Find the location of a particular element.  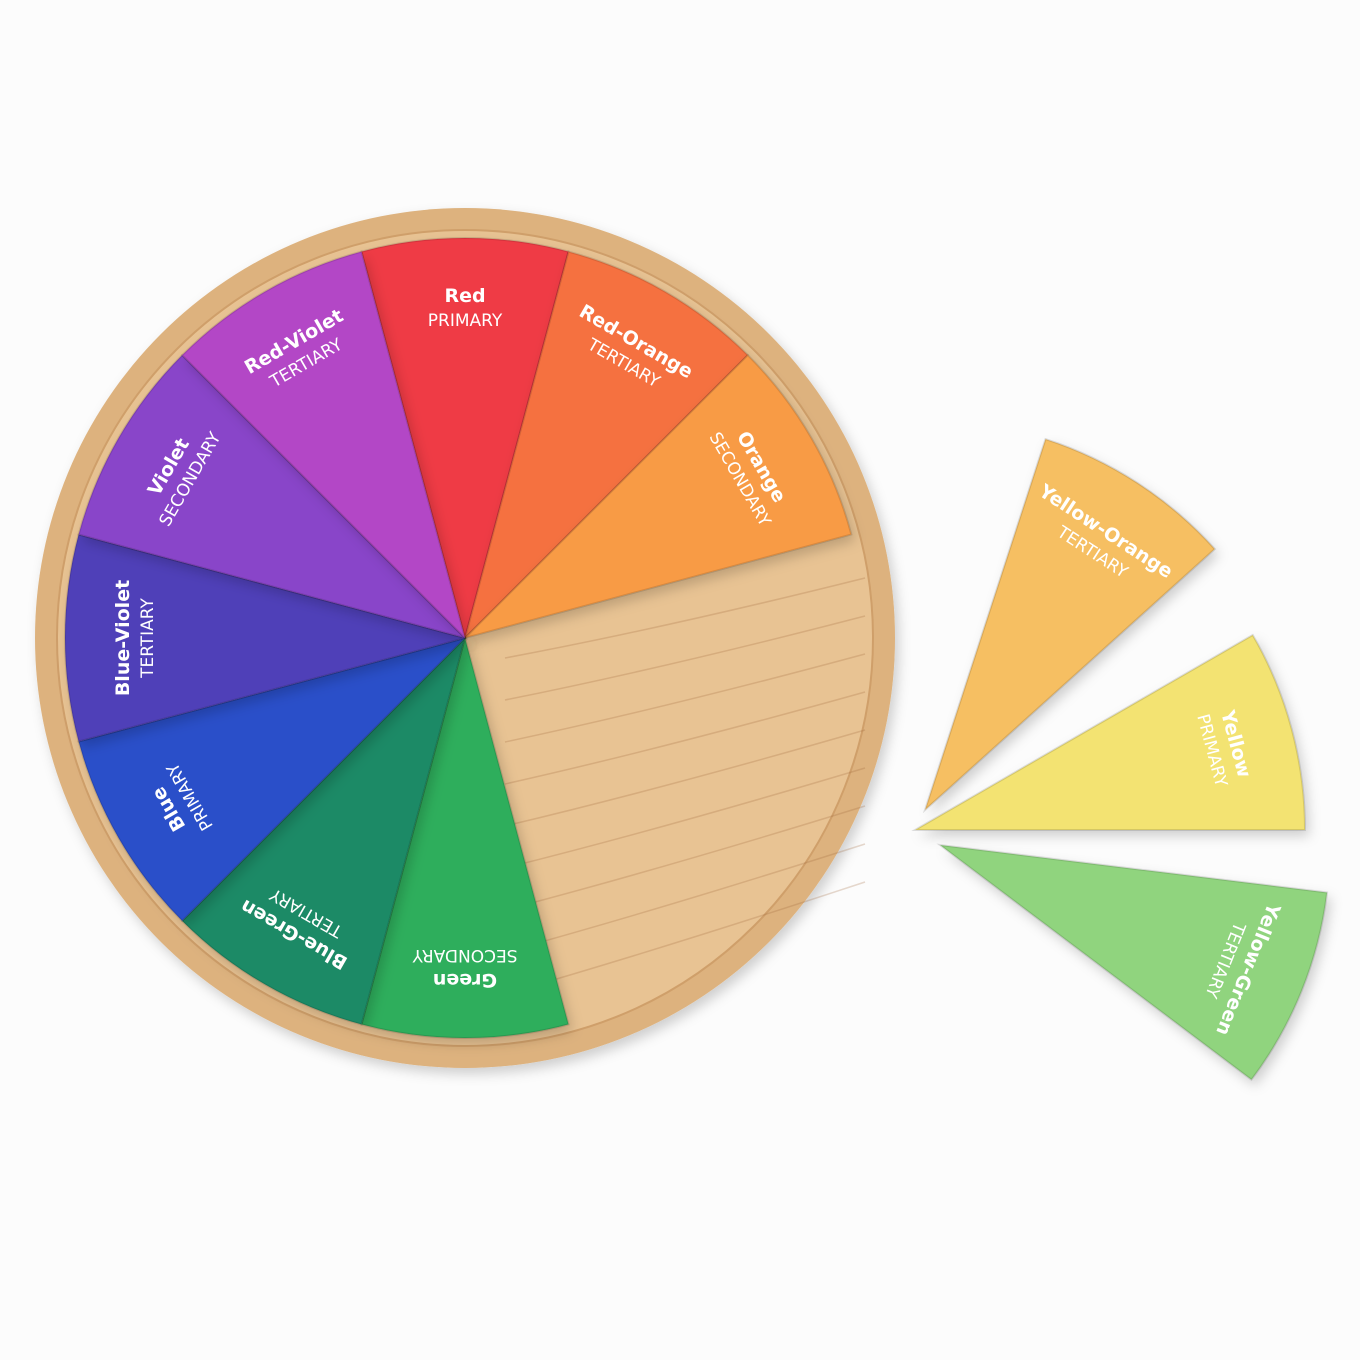

wheel-piece-red: Red PRIMARY is located at coordinates (465, 439).